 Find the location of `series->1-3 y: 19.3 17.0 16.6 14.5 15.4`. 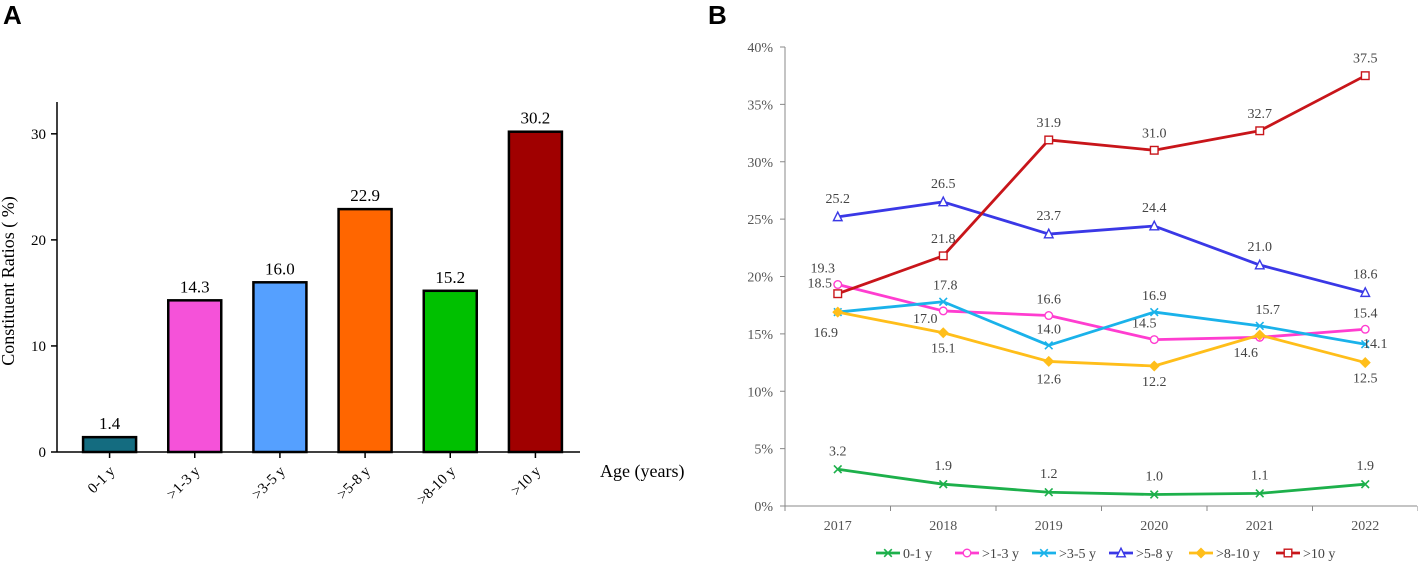

series->1-3 y: 19.3 17.0 16.6 14.5 15.4 is located at coordinates (1094, 303).